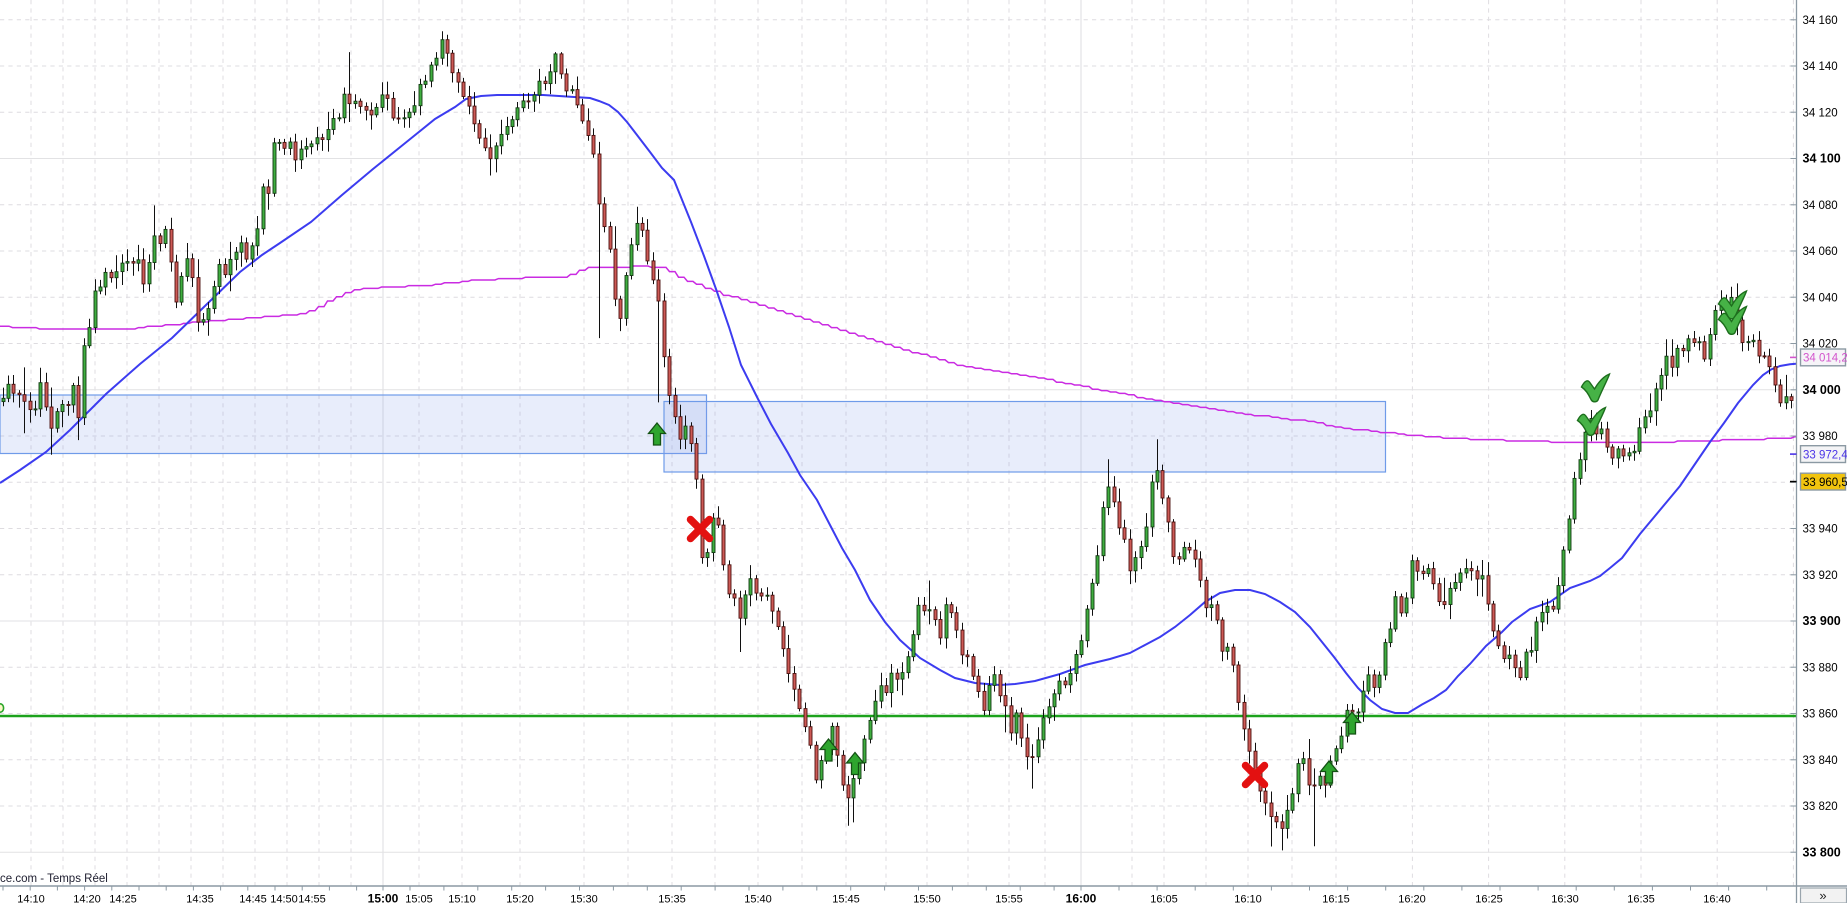 This screenshot has height=908, width=1847. I want to click on svg-text: 33 940, so click(1820, 530).